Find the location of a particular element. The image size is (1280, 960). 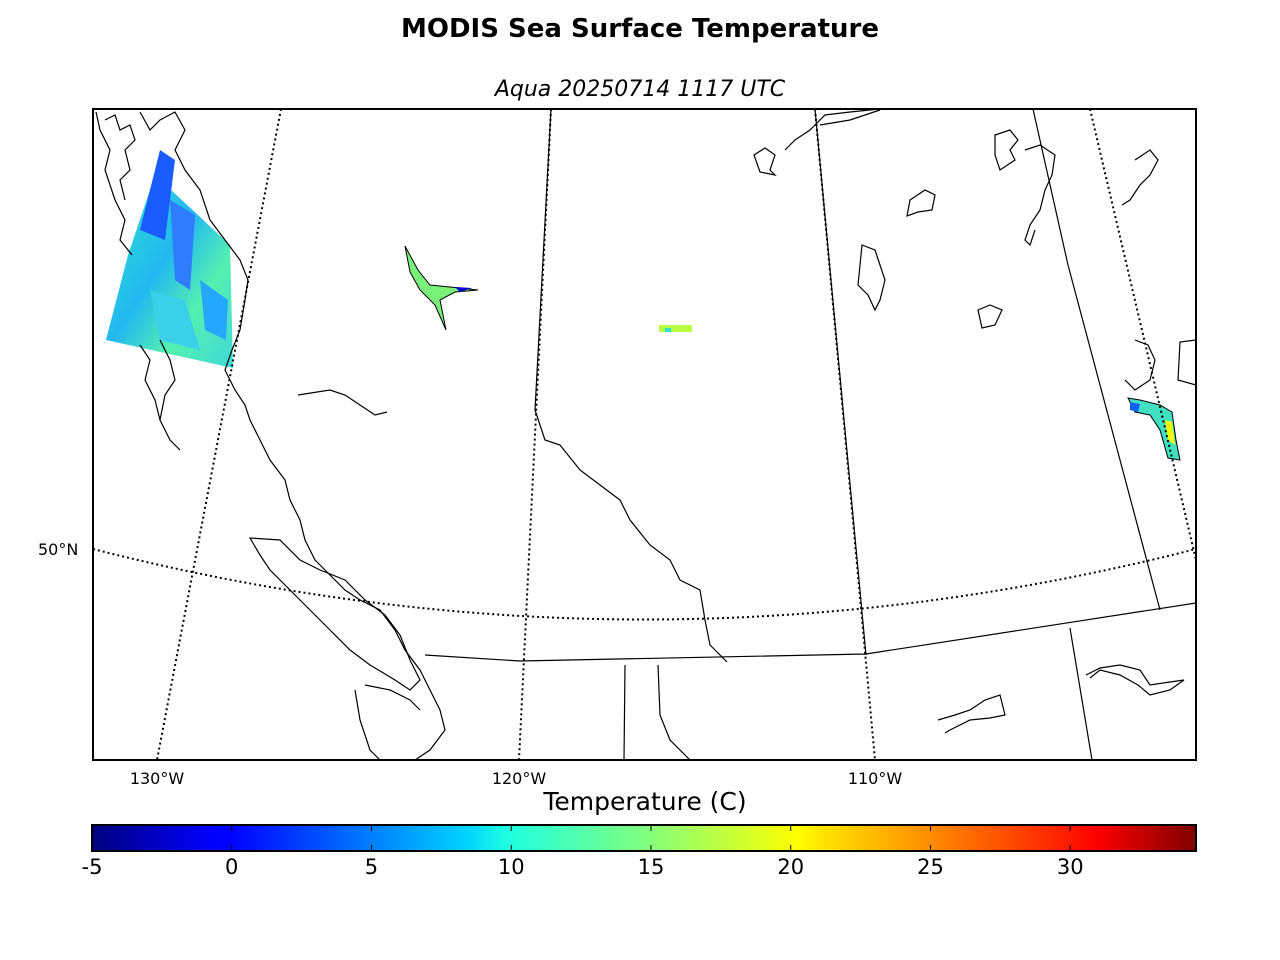

colorbar is located at coordinates (644, 838).